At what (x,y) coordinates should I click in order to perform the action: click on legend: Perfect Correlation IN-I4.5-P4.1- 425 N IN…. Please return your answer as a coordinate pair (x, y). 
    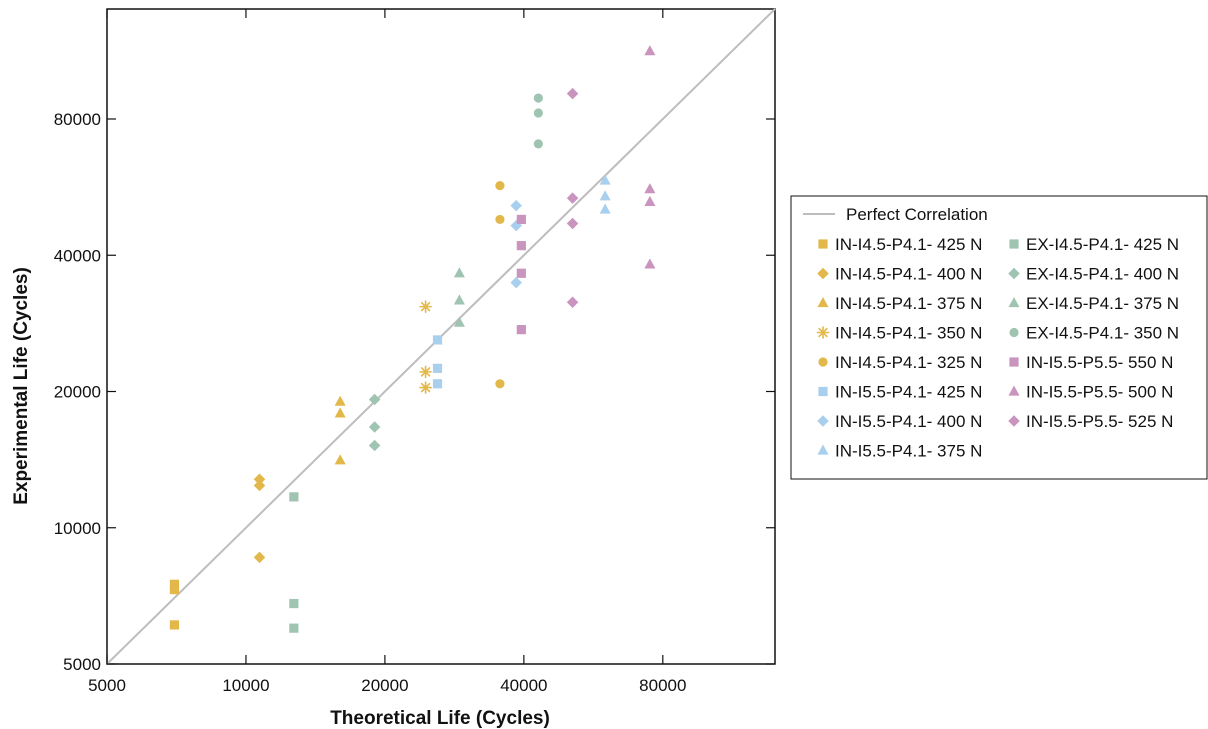
    Looking at the image, I should click on (999, 337).